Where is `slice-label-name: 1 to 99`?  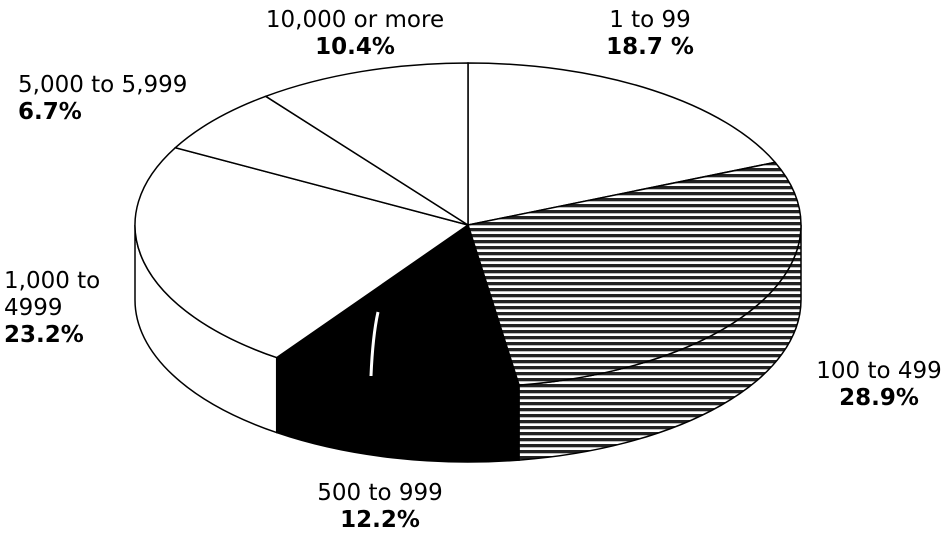 slice-label-name: 1 to 99 is located at coordinates (650, 20).